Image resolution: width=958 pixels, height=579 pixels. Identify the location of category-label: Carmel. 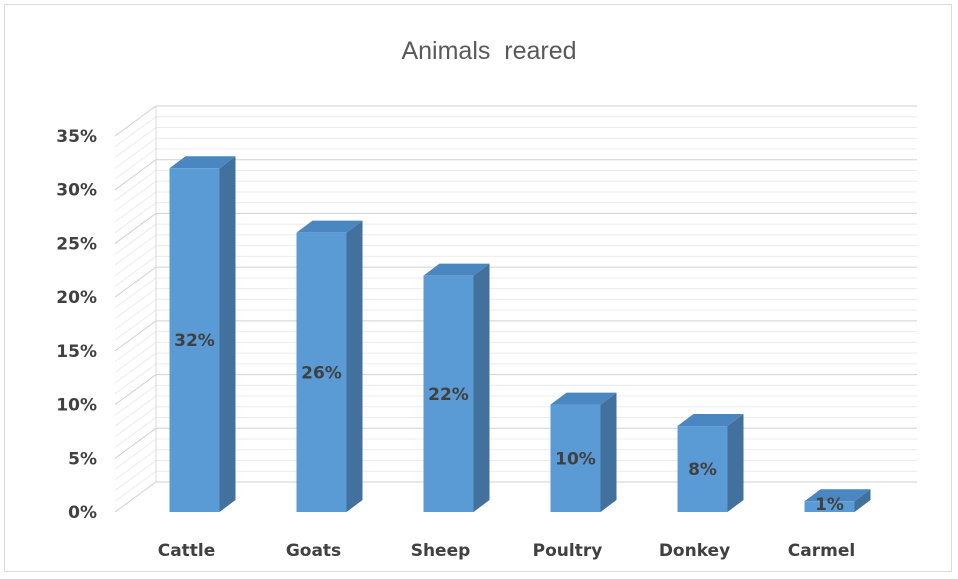
(821, 551).